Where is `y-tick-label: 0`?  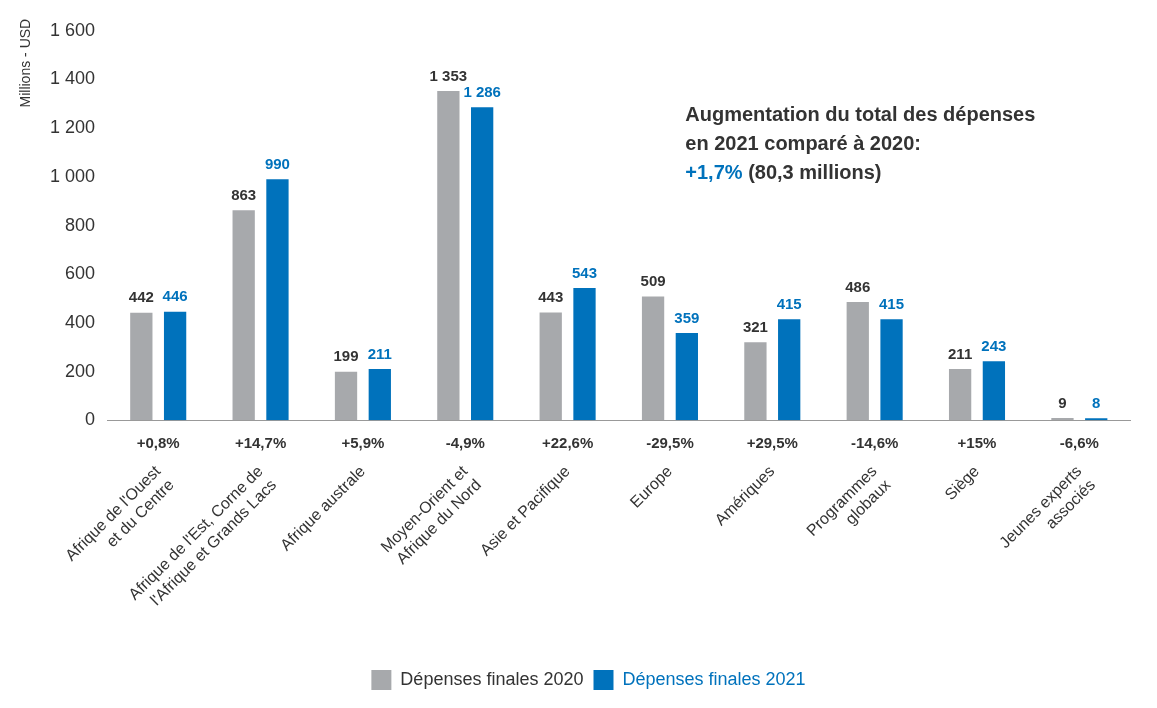 y-tick-label: 0 is located at coordinates (90, 419).